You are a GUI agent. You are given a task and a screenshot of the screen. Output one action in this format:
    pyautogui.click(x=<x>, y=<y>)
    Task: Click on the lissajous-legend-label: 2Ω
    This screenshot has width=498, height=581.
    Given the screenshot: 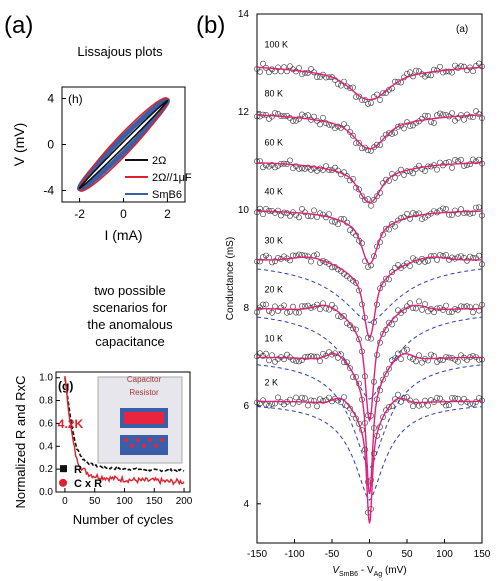 What is the action you would take?
    pyautogui.click(x=159, y=161)
    